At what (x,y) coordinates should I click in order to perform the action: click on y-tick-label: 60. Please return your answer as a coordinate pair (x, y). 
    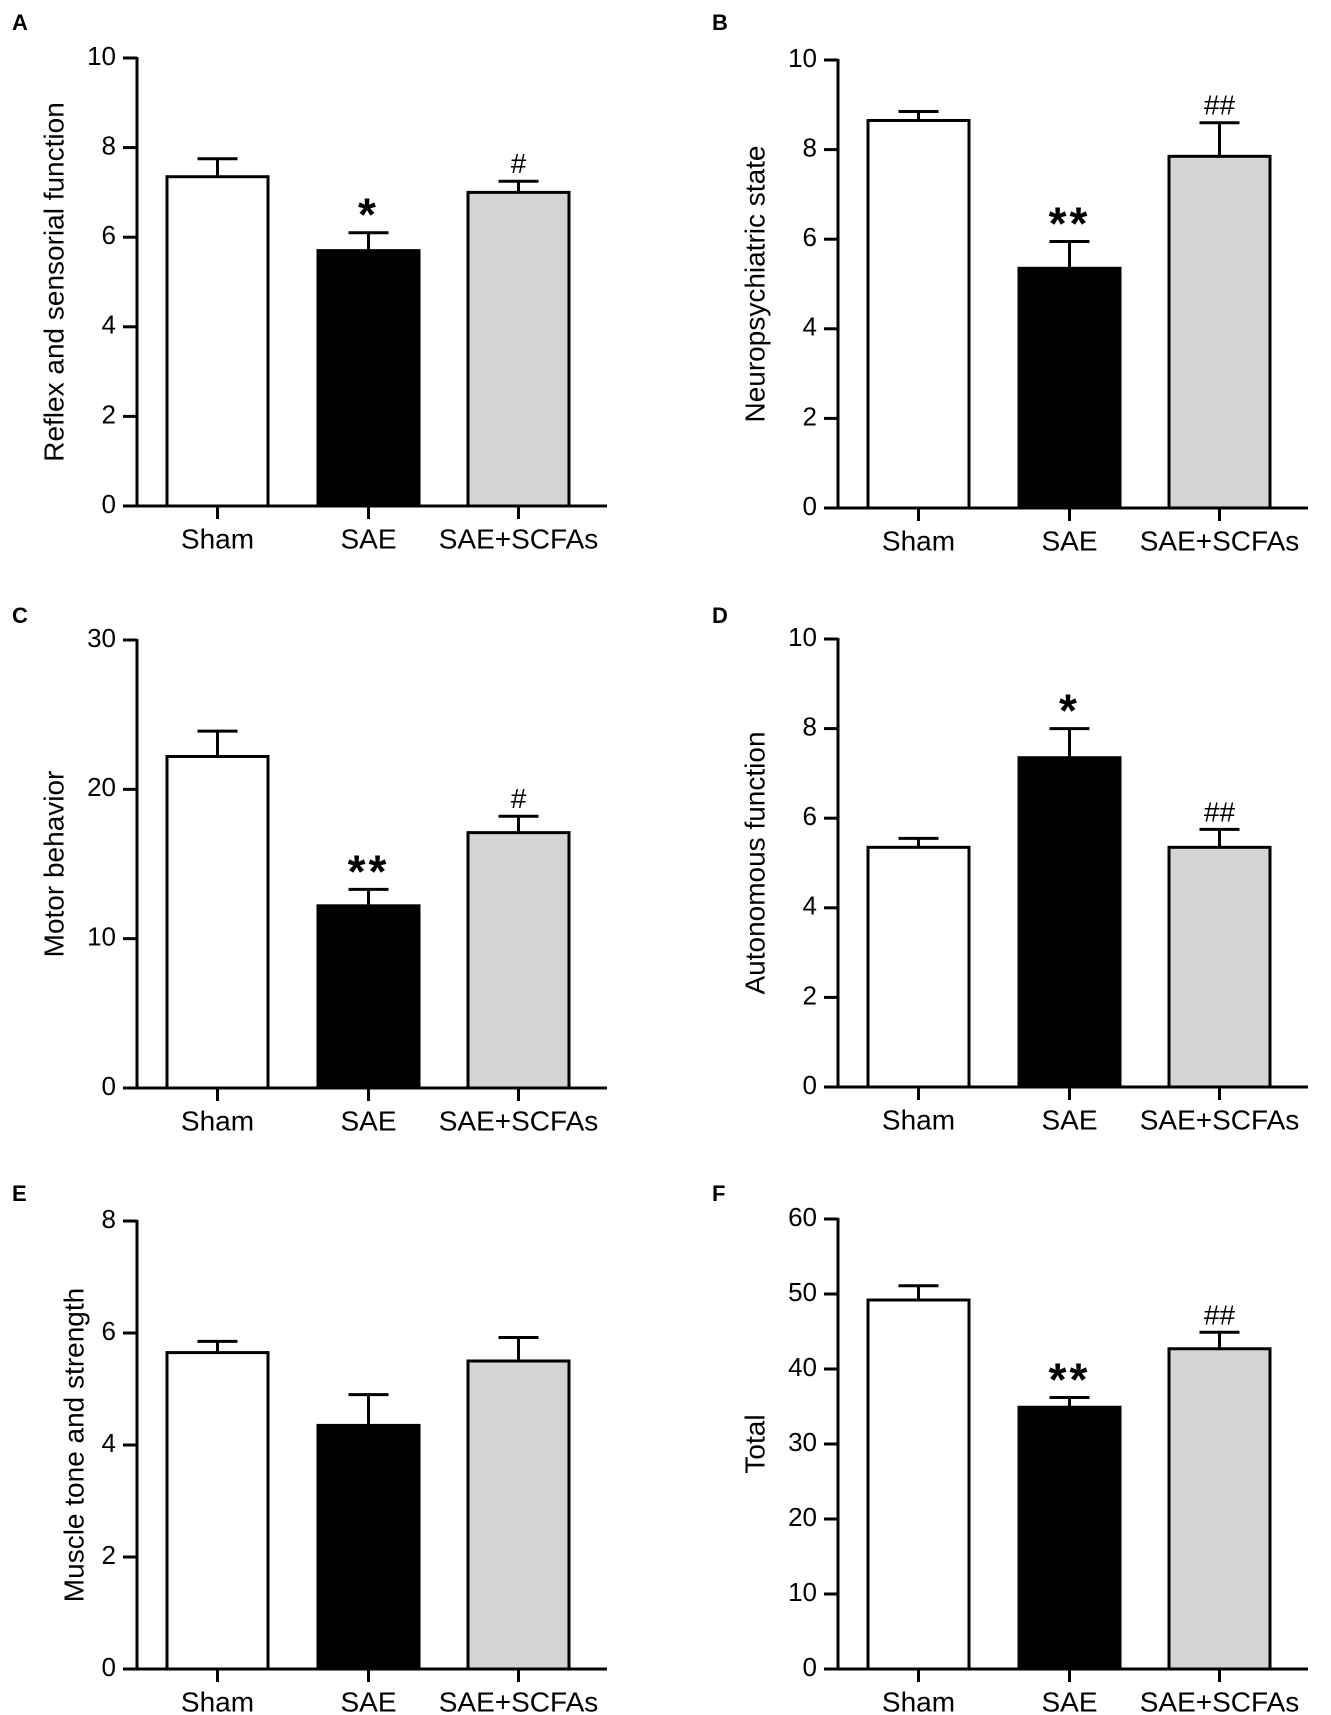
    Looking at the image, I should click on (802, 1217).